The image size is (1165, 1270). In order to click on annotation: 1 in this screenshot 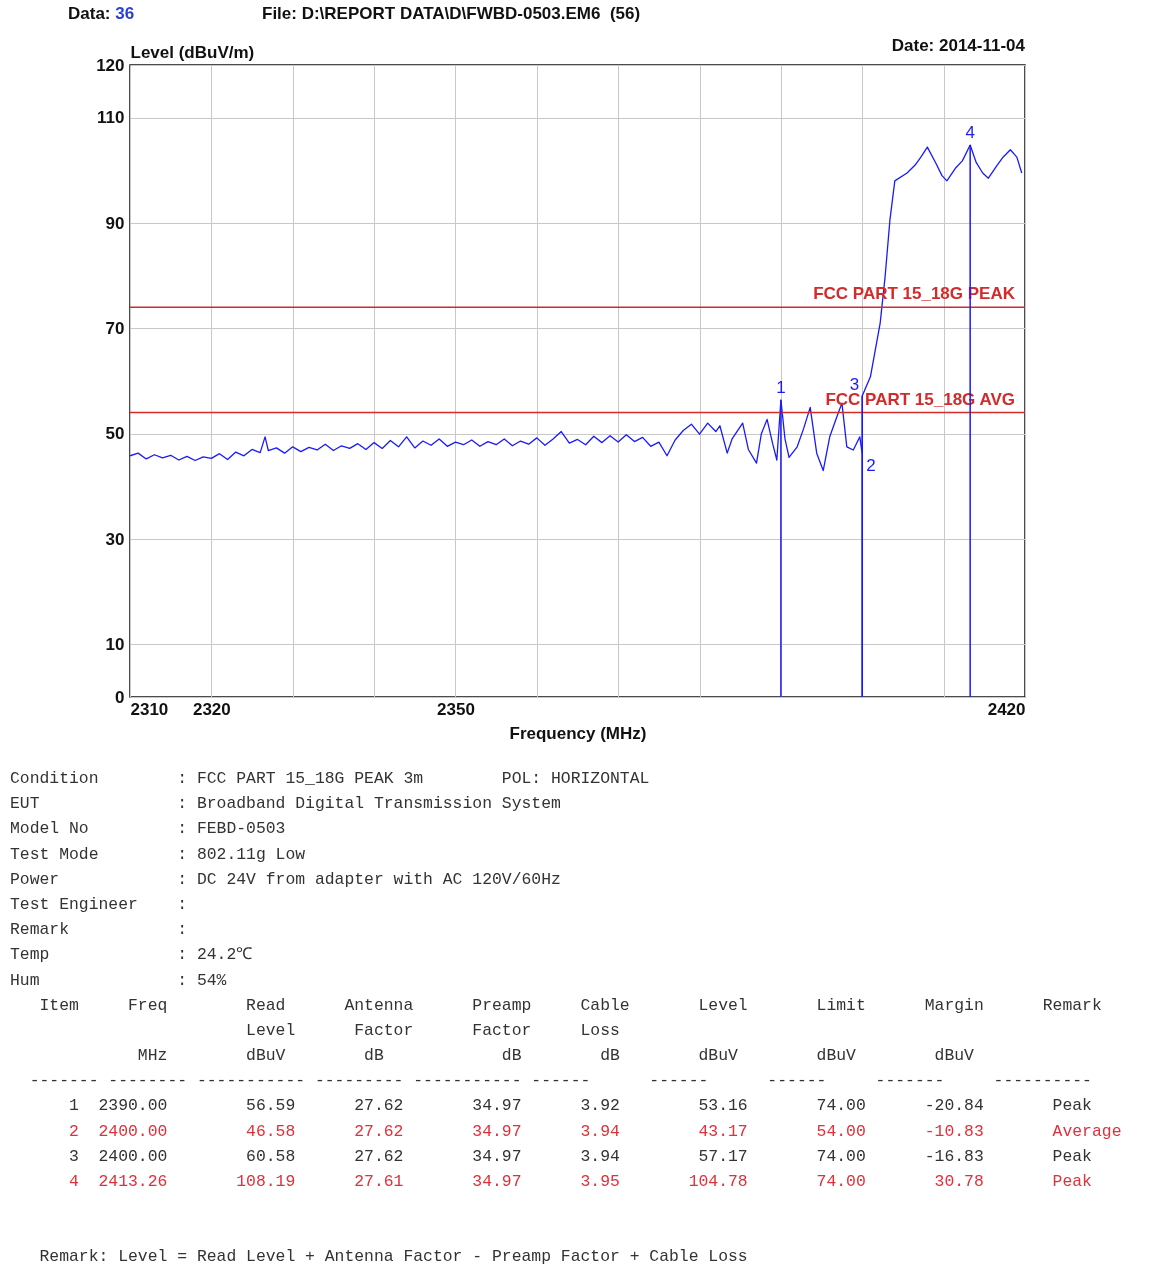, I will do `click(781, 387)`.